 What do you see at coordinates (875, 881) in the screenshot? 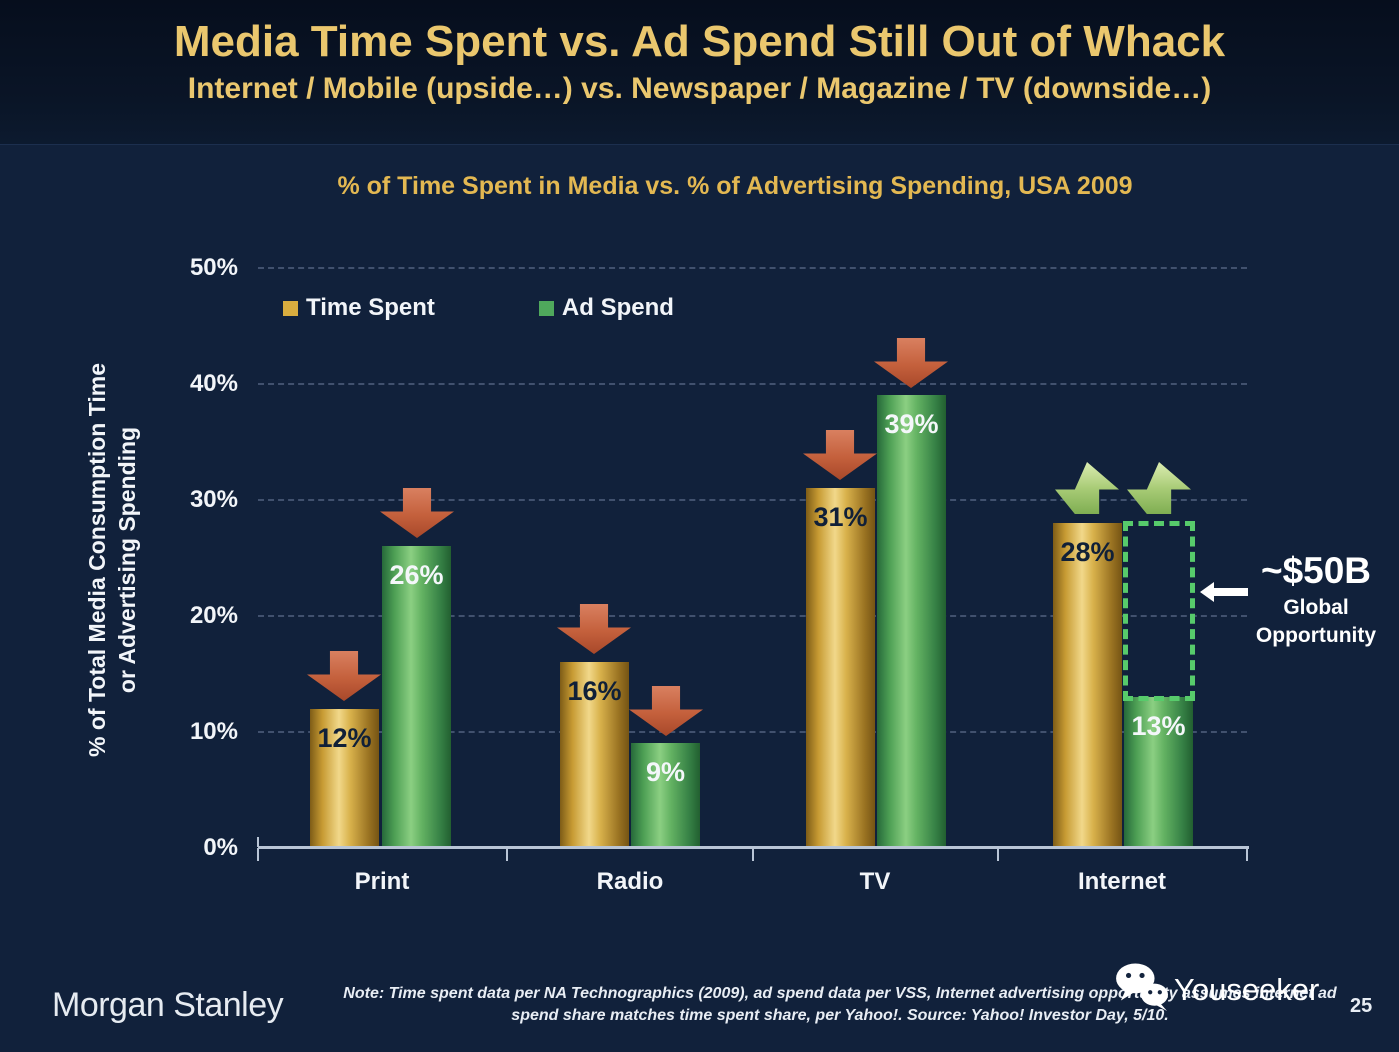
I see `category-label-tv: TV` at bounding box center [875, 881].